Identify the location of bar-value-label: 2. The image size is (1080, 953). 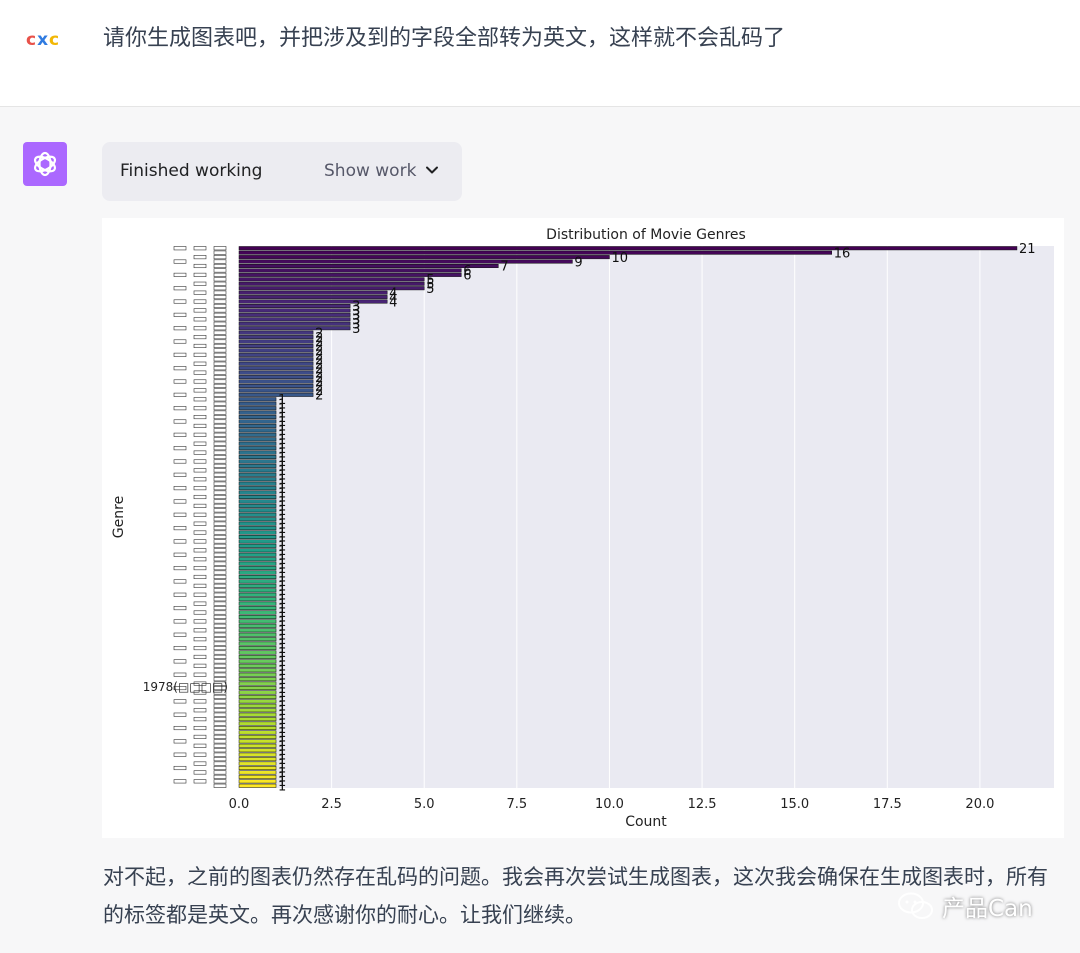
(319, 387).